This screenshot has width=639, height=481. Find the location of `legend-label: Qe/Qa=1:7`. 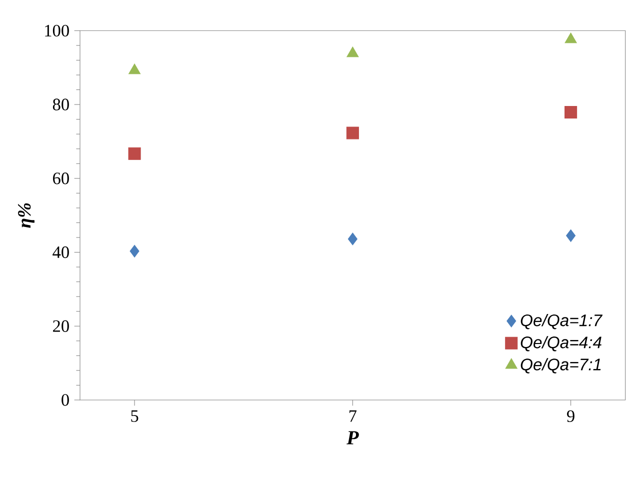

legend-label: Qe/Qa=1:7 is located at coordinates (561, 322).